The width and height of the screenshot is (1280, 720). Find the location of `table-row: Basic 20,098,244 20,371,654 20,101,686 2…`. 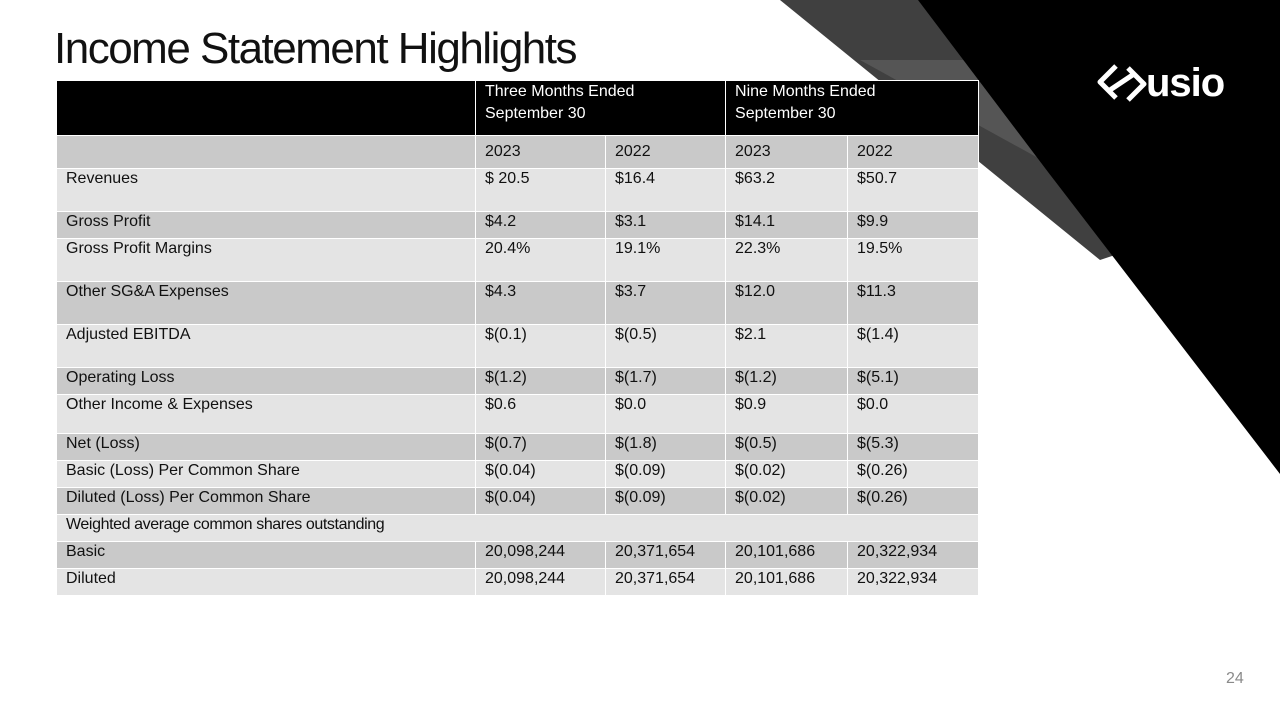

table-row: Basic 20,098,244 20,371,654 20,101,686 2… is located at coordinates (518, 555).